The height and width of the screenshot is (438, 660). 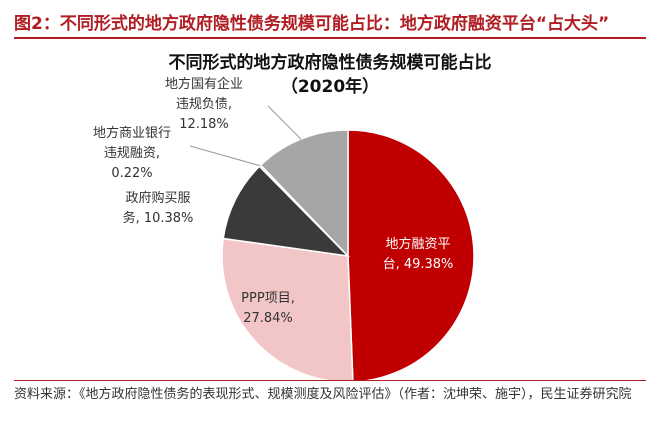 I want to click on slice-label-4: 地方国有企业违规负债, 12.18%, so click(x=204, y=104).